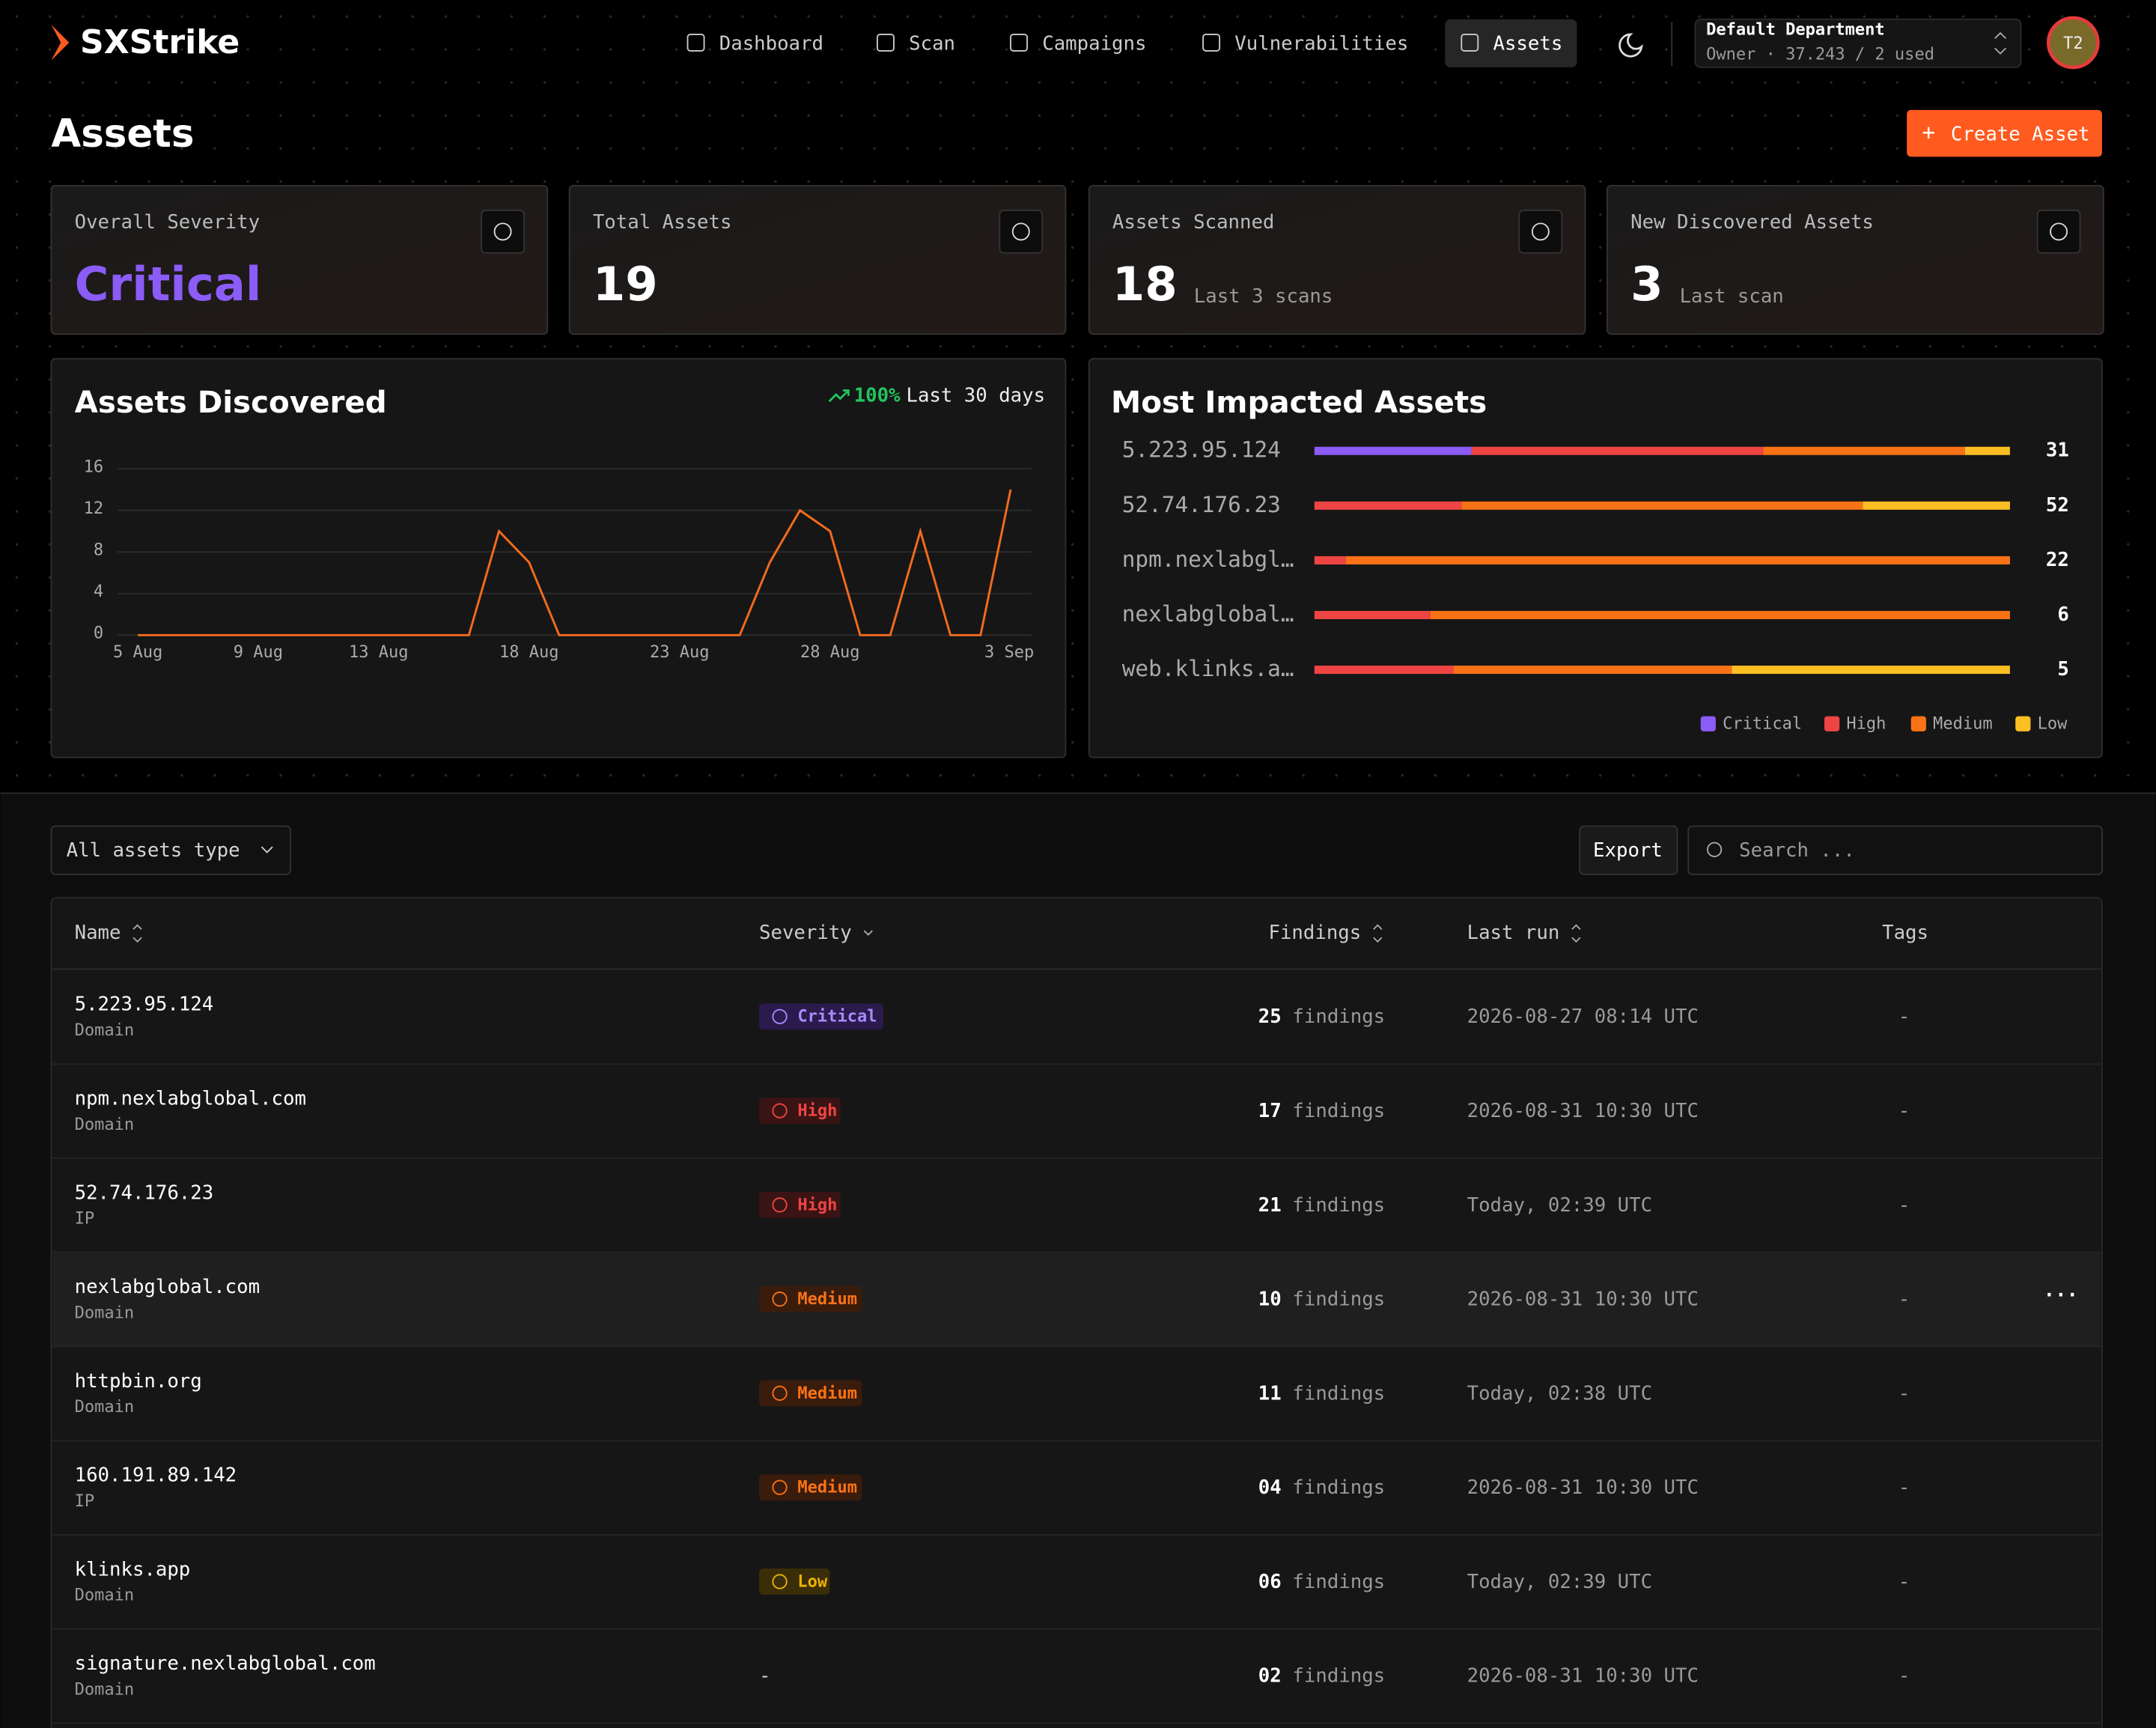 This screenshot has height=1728, width=2156. What do you see at coordinates (2001, 43) in the screenshot?
I see `chevrons` at bounding box center [2001, 43].